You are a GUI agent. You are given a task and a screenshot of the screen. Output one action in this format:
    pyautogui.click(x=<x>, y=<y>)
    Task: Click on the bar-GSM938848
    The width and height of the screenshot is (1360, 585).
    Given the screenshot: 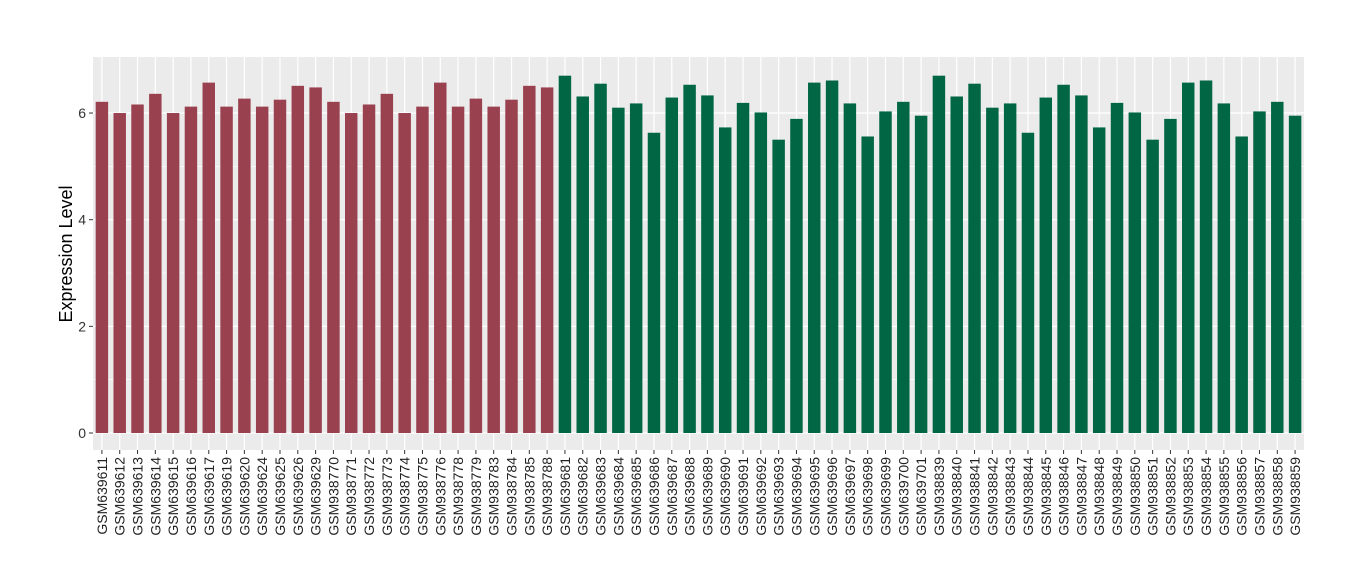 What is the action you would take?
    pyautogui.click(x=1099, y=280)
    